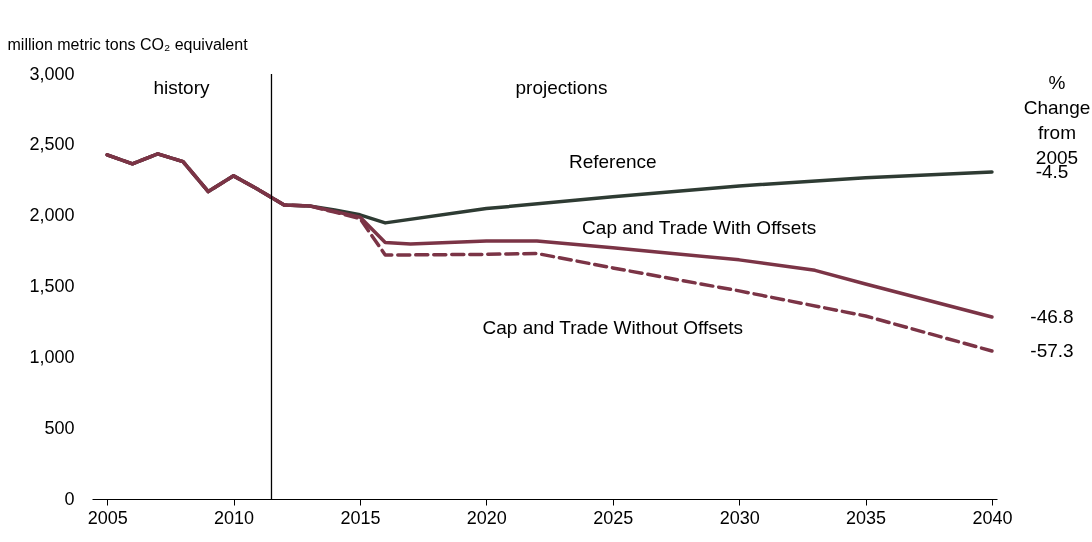 The height and width of the screenshot is (542, 1092). I want to click on y-tick-label: 3,000, so click(52, 73).